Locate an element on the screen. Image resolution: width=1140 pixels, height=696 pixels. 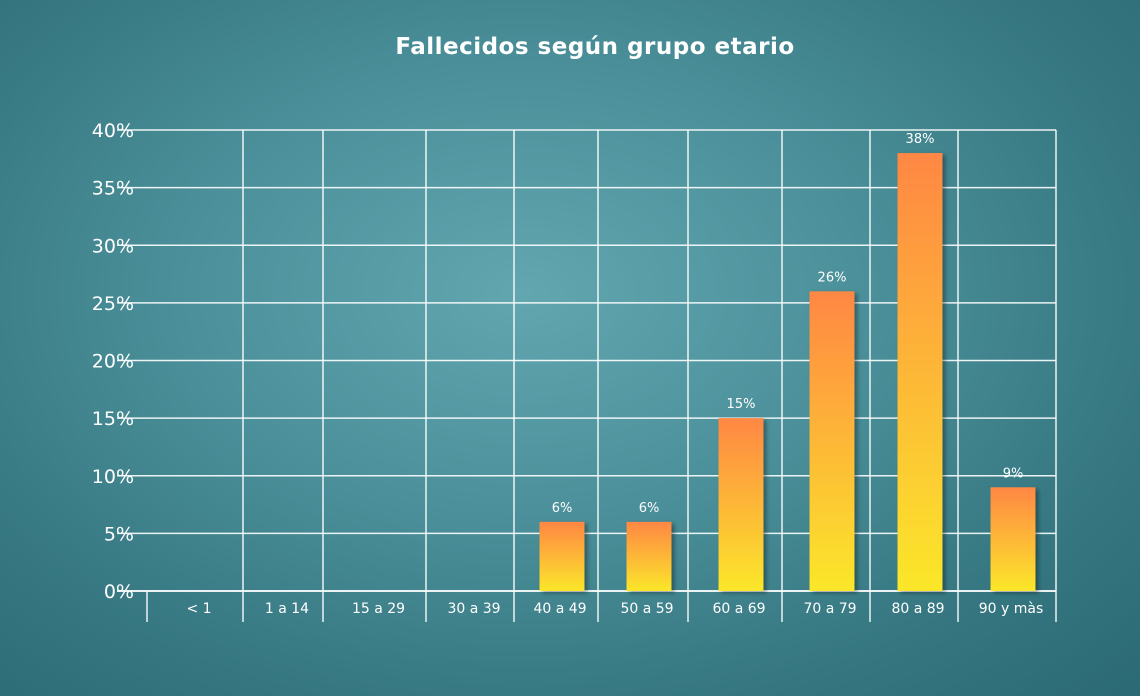
data-label: 9% is located at coordinates (1013, 473).